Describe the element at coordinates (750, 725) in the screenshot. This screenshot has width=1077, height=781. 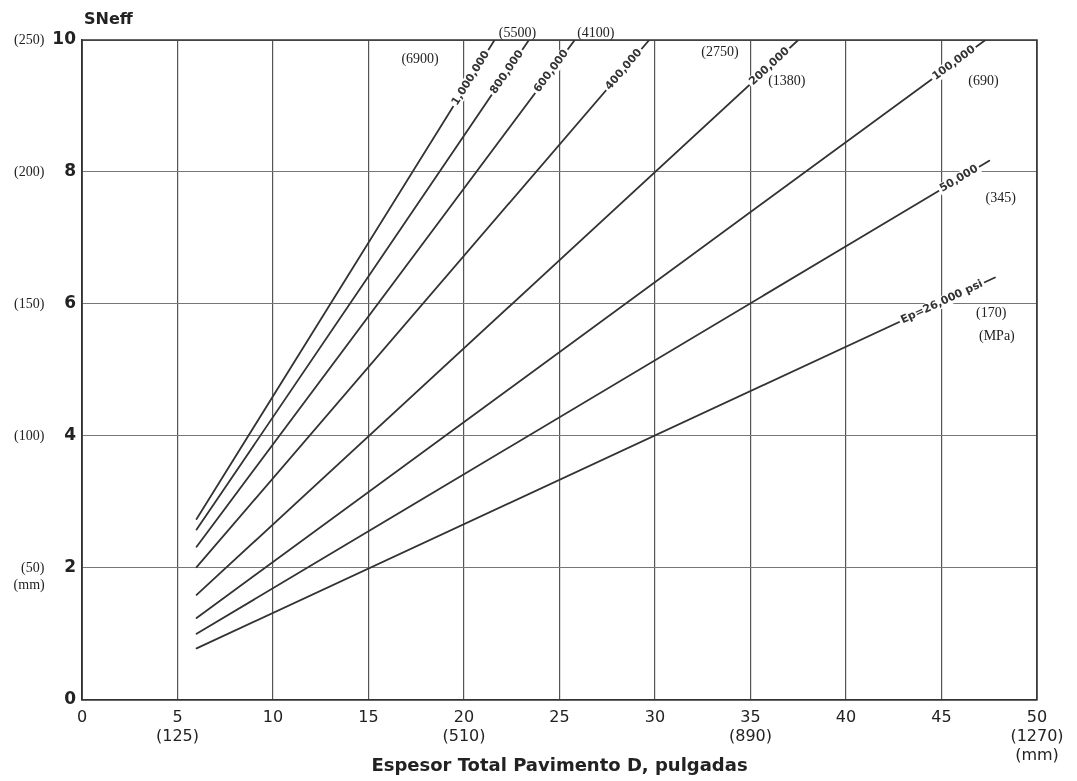
I see `x-tick-label: 35 (890)` at that location.